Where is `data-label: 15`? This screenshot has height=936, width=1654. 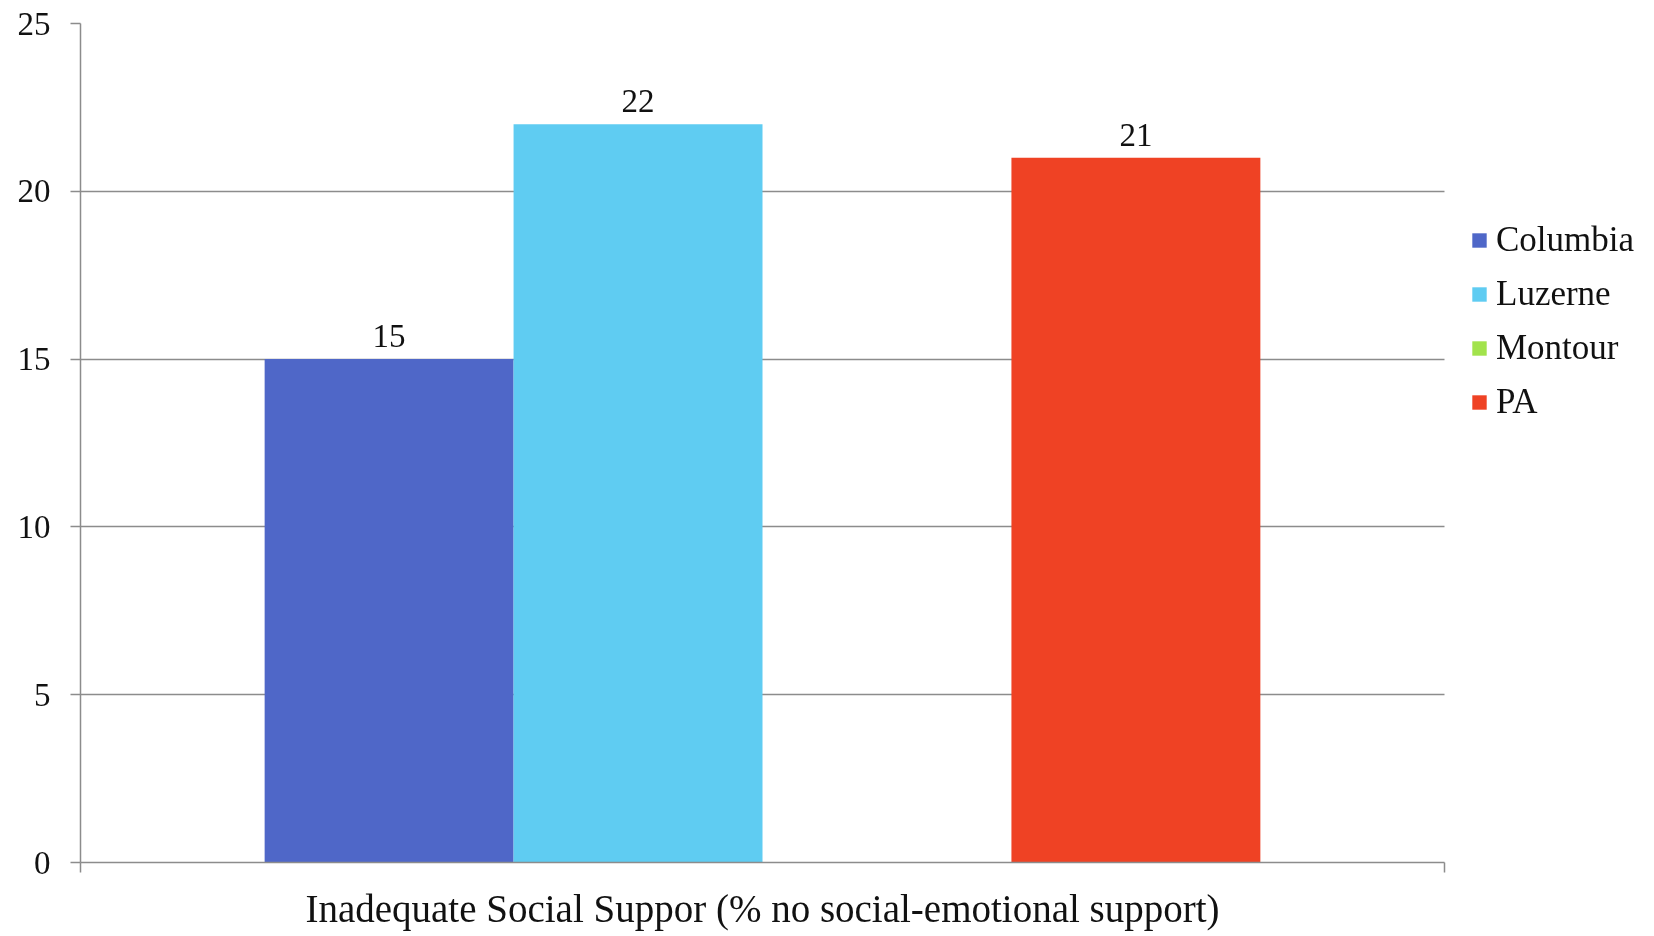 data-label: 15 is located at coordinates (389, 336).